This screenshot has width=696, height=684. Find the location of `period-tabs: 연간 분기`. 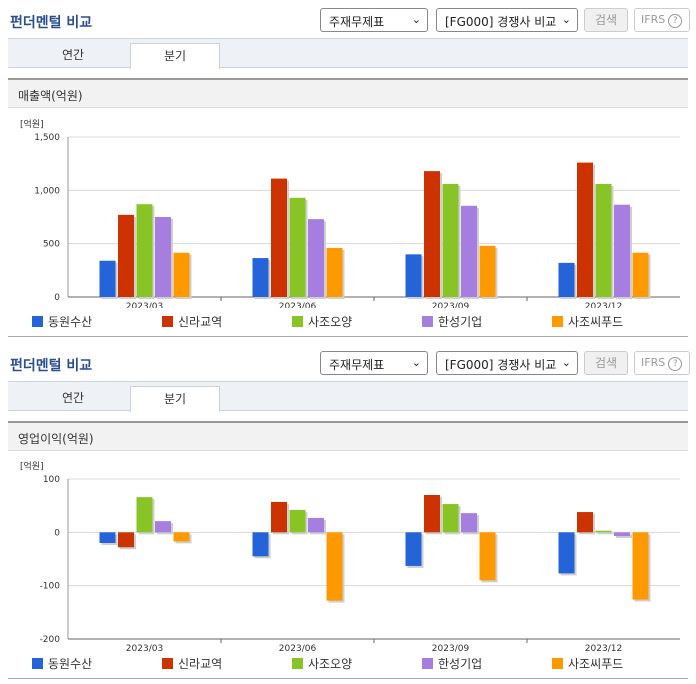

period-tabs: 연간 분기 is located at coordinates (348, 396).